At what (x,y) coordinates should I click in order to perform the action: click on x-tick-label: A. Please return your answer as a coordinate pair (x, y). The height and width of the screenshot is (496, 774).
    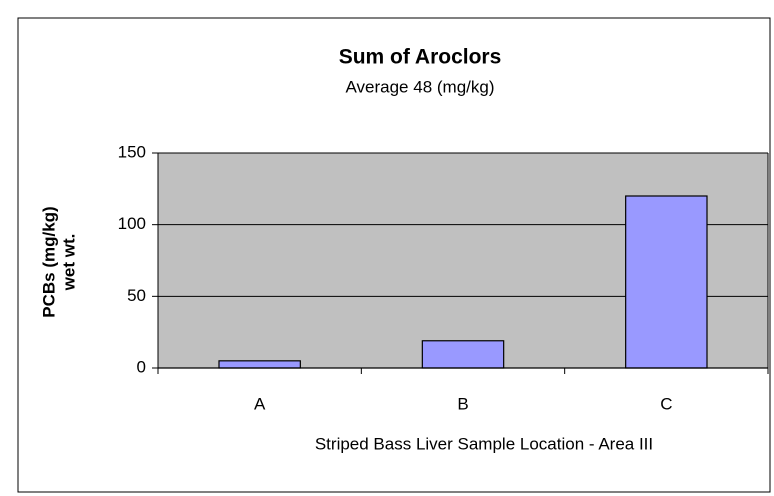
    Looking at the image, I should click on (260, 403).